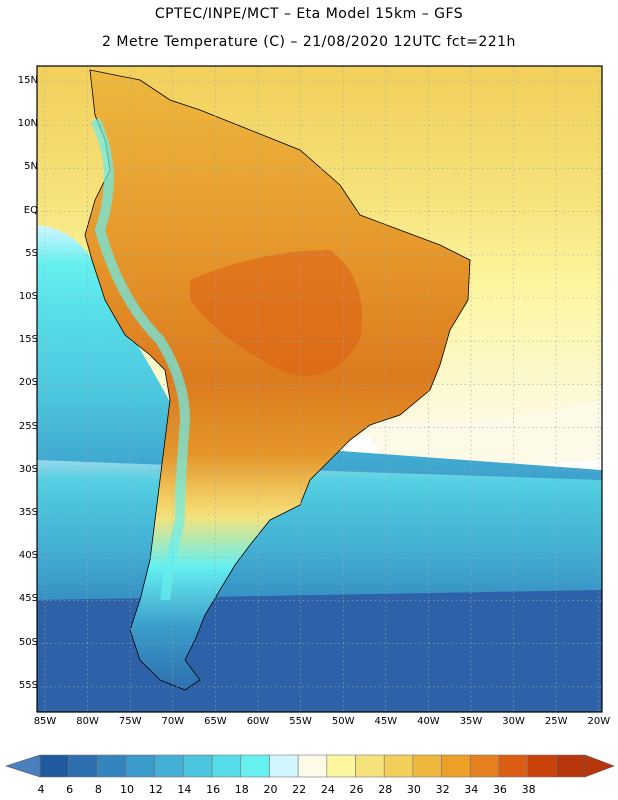  I want to click on heat-core, so click(276, 313).